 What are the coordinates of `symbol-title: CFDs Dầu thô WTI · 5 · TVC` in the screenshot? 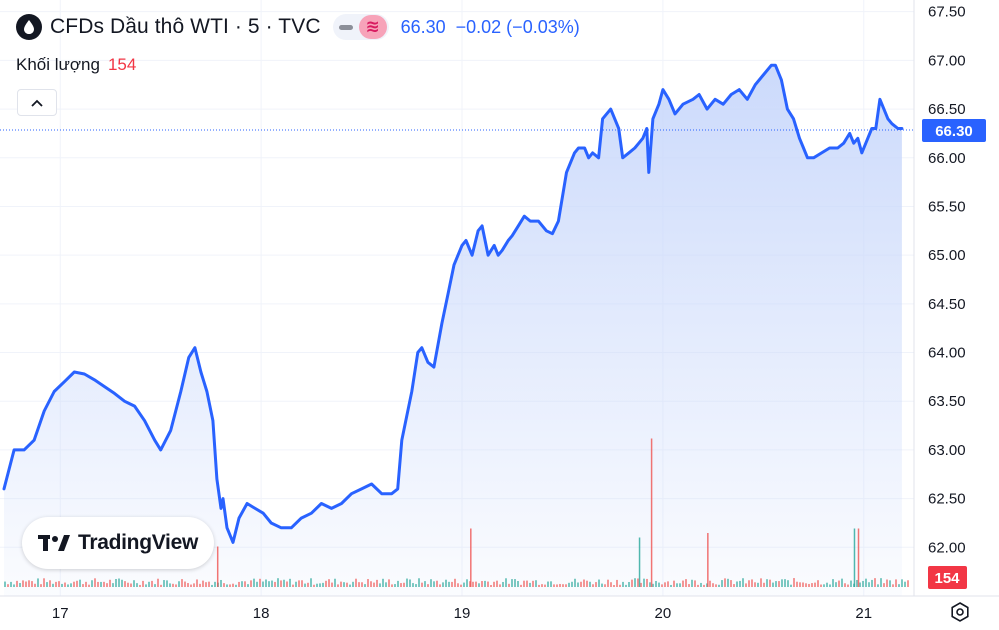 It's located at (185, 26).